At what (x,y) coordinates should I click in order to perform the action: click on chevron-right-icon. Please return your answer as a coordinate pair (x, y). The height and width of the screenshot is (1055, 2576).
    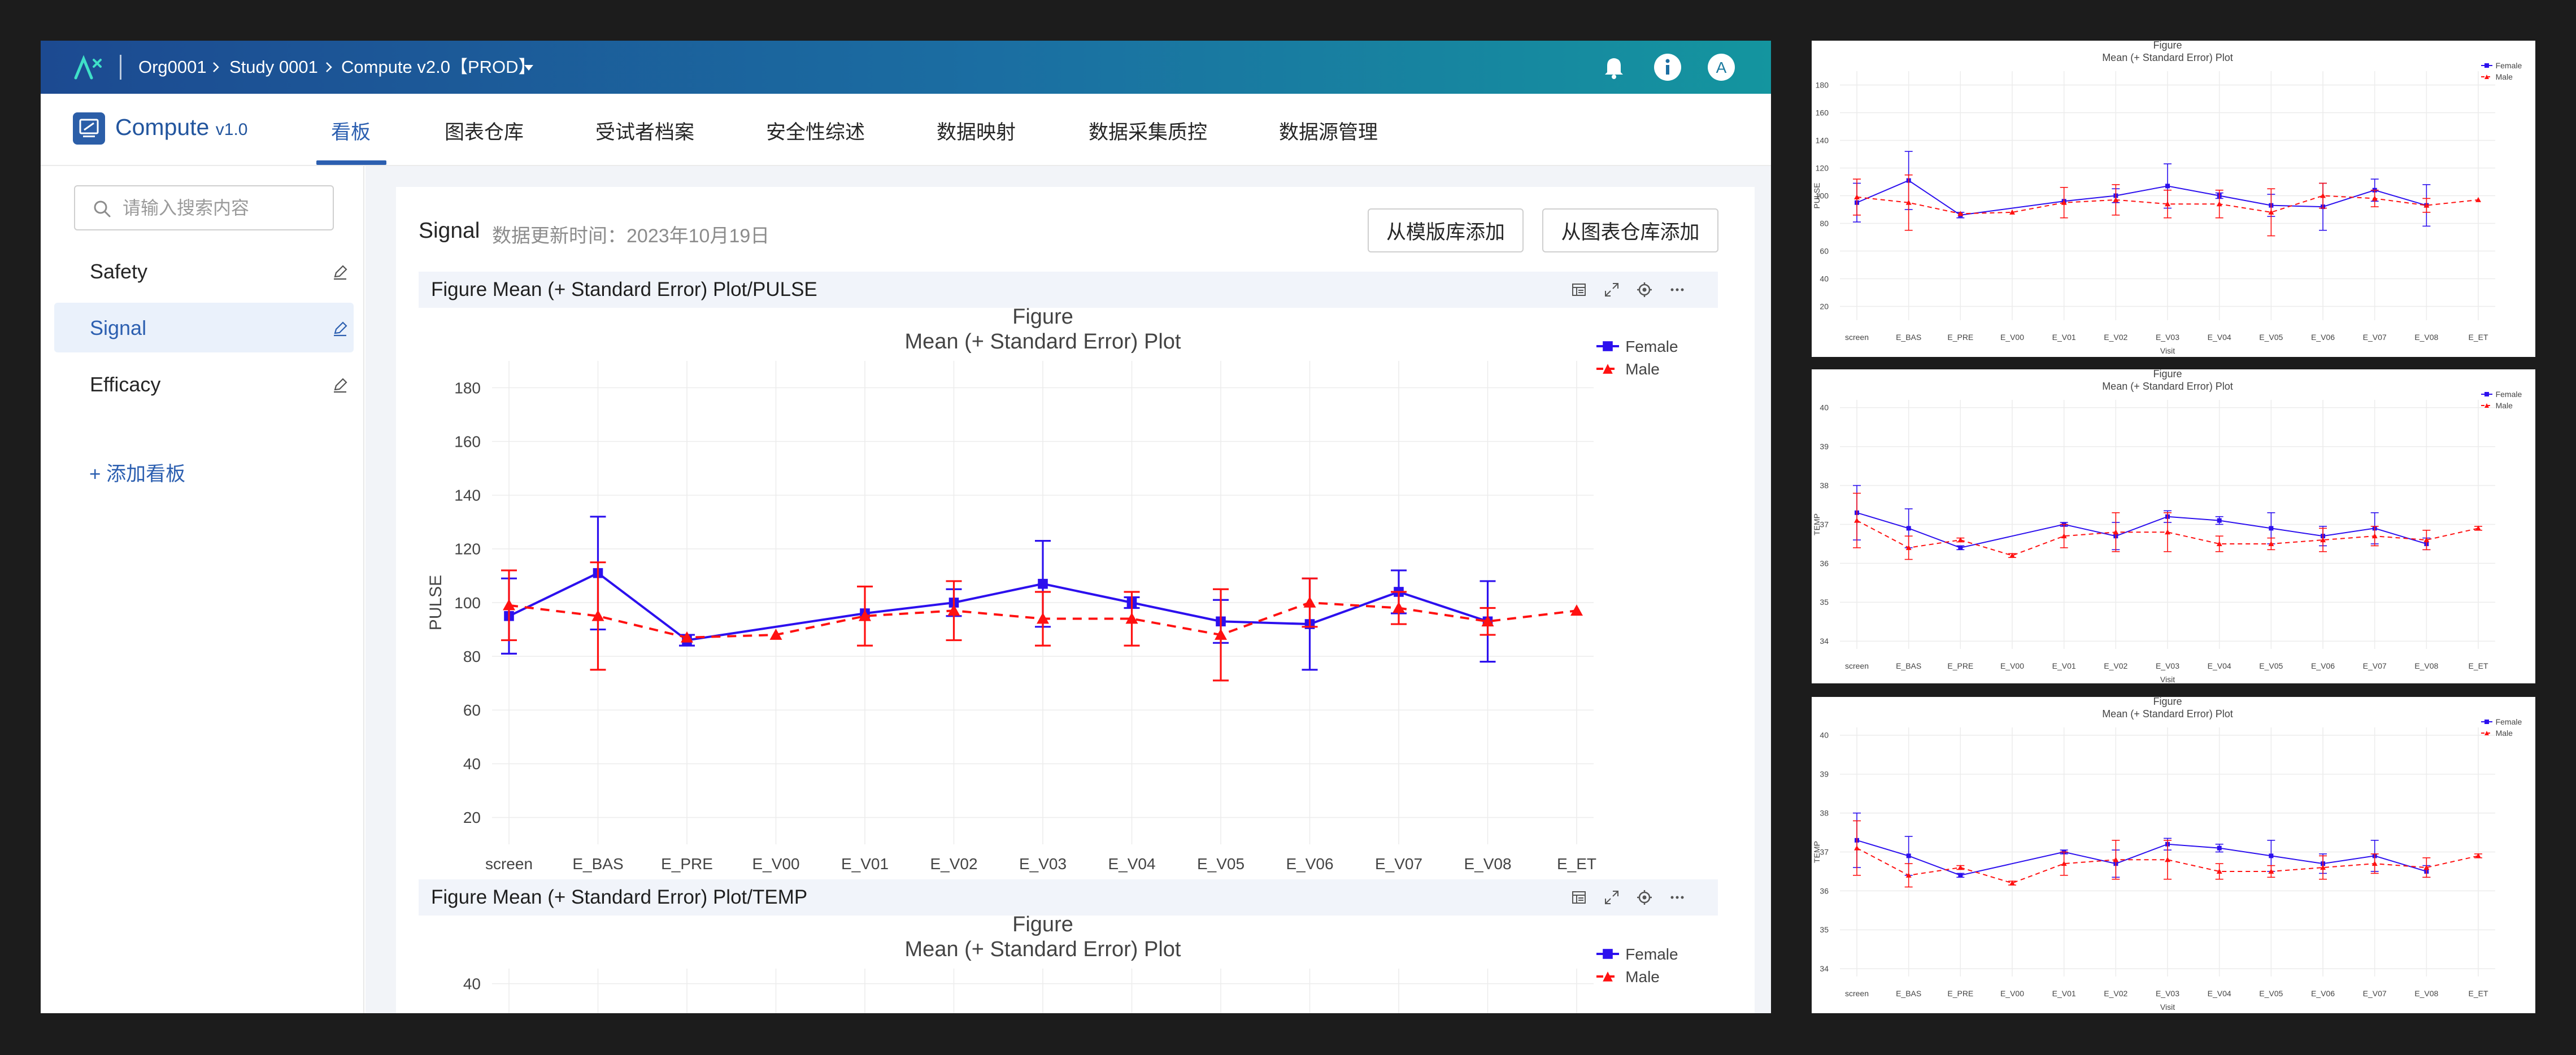
    Looking at the image, I should click on (329, 67).